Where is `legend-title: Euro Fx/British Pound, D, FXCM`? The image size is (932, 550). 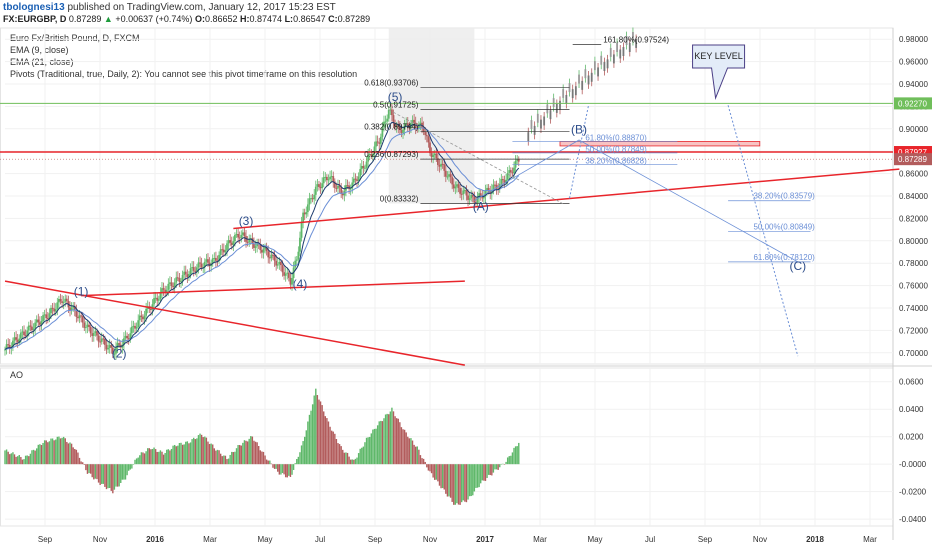 legend-title: Euro Fx/British Pound, D, FXCM is located at coordinates (75, 38).